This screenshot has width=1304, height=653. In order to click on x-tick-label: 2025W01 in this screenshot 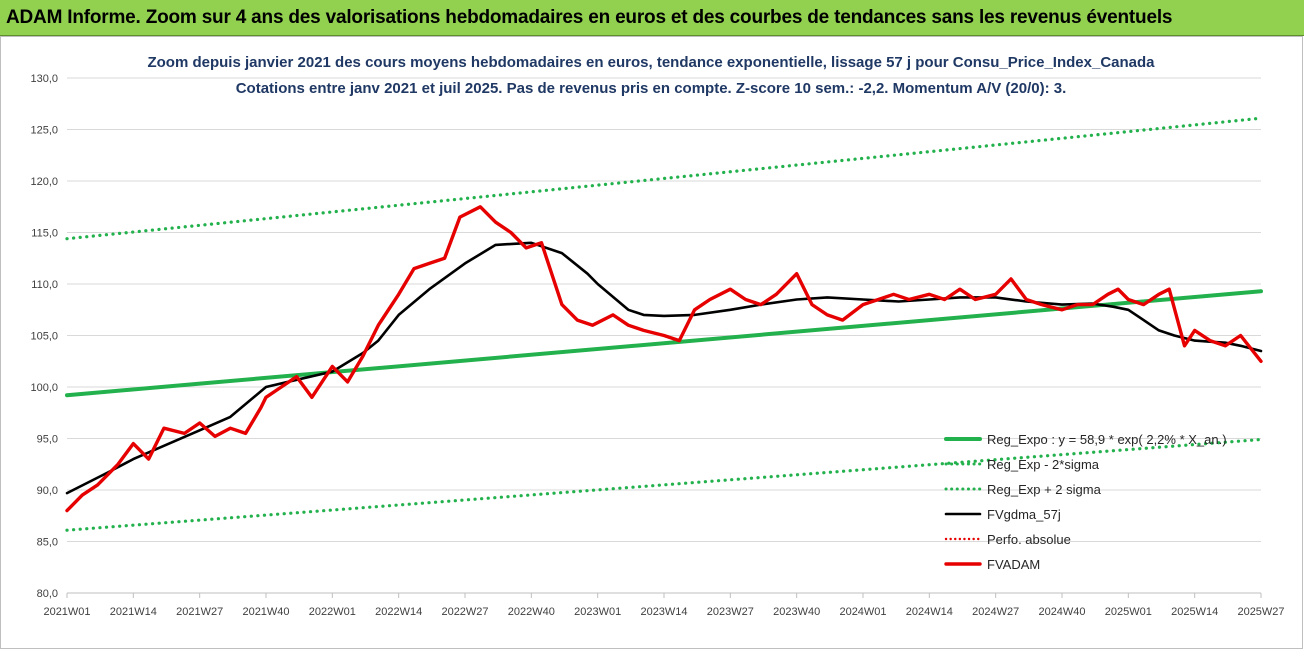, I will do `click(1128, 612)`.